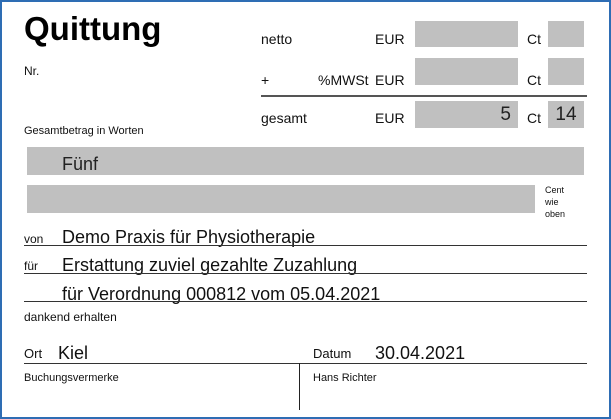 The image size is (611, 419). What do you see at coordinates (534, 39) in the screenshot?
I see `netto-ct-label: Ct` at bounding box center [534, 39].